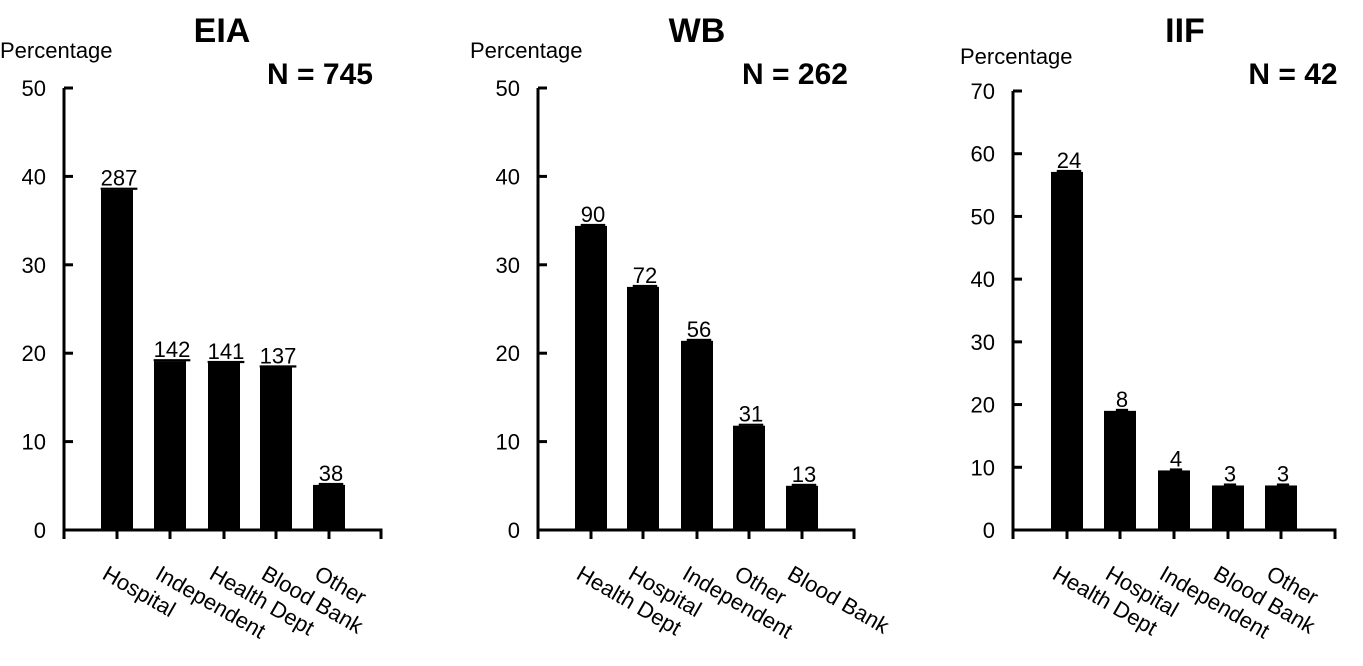 The width and height of the screenshot is (1363, 666). Describe the element at coordinates (331, 473) in the screenshot. I see `data-label: 38` at that location.